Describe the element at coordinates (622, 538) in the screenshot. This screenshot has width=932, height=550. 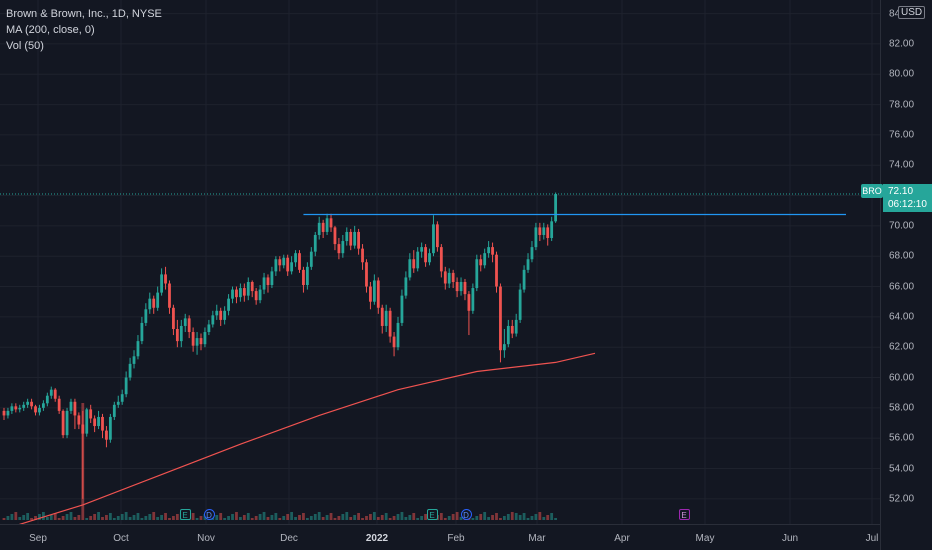
I see `time-tick-label: Apr` at that location.